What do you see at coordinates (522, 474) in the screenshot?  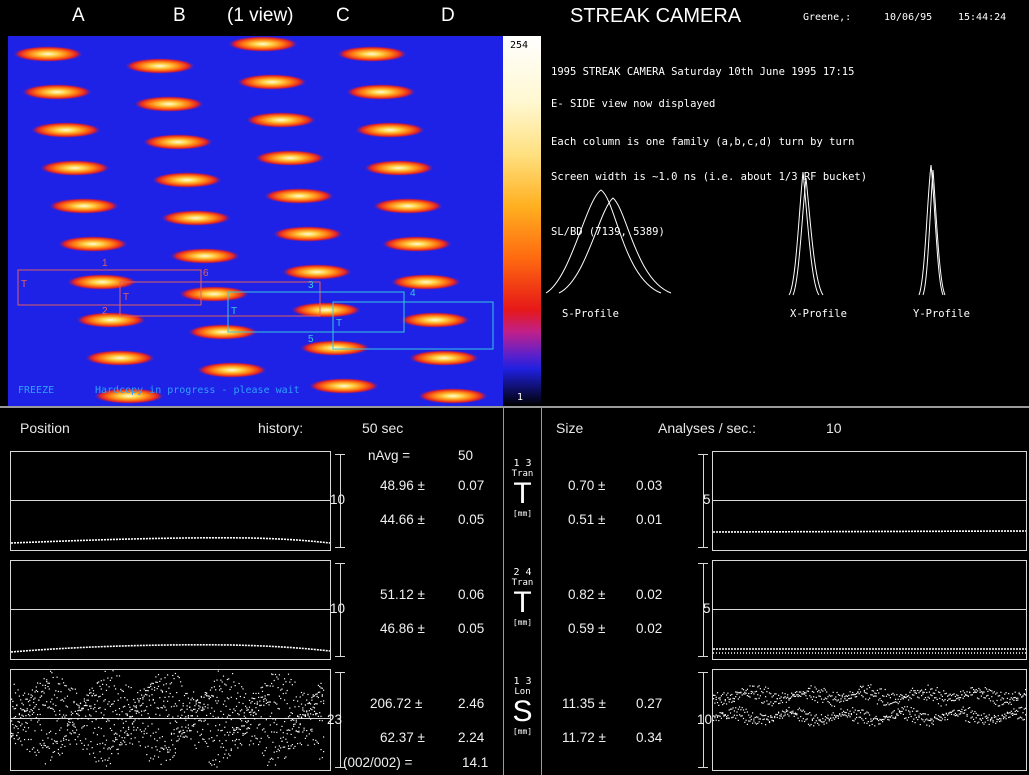 I see `center-kind-1: Tran` at bounding box center [522, 474].